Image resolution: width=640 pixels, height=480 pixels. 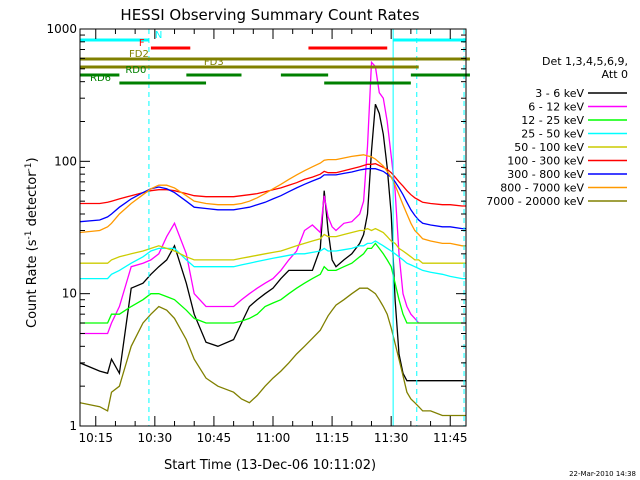 I want to click on x-tick-label: 10:30, so click(x=155, y=438).